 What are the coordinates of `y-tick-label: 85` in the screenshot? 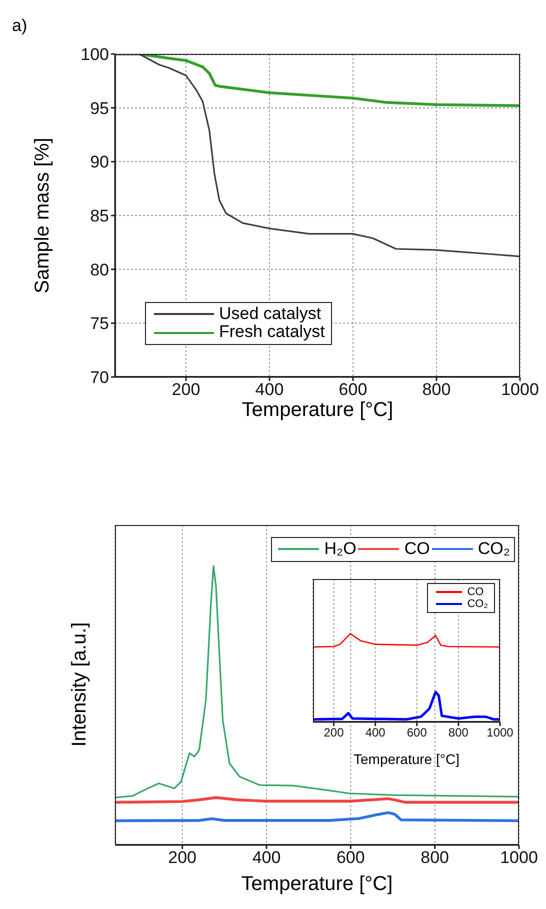 It's located at (99, 216).